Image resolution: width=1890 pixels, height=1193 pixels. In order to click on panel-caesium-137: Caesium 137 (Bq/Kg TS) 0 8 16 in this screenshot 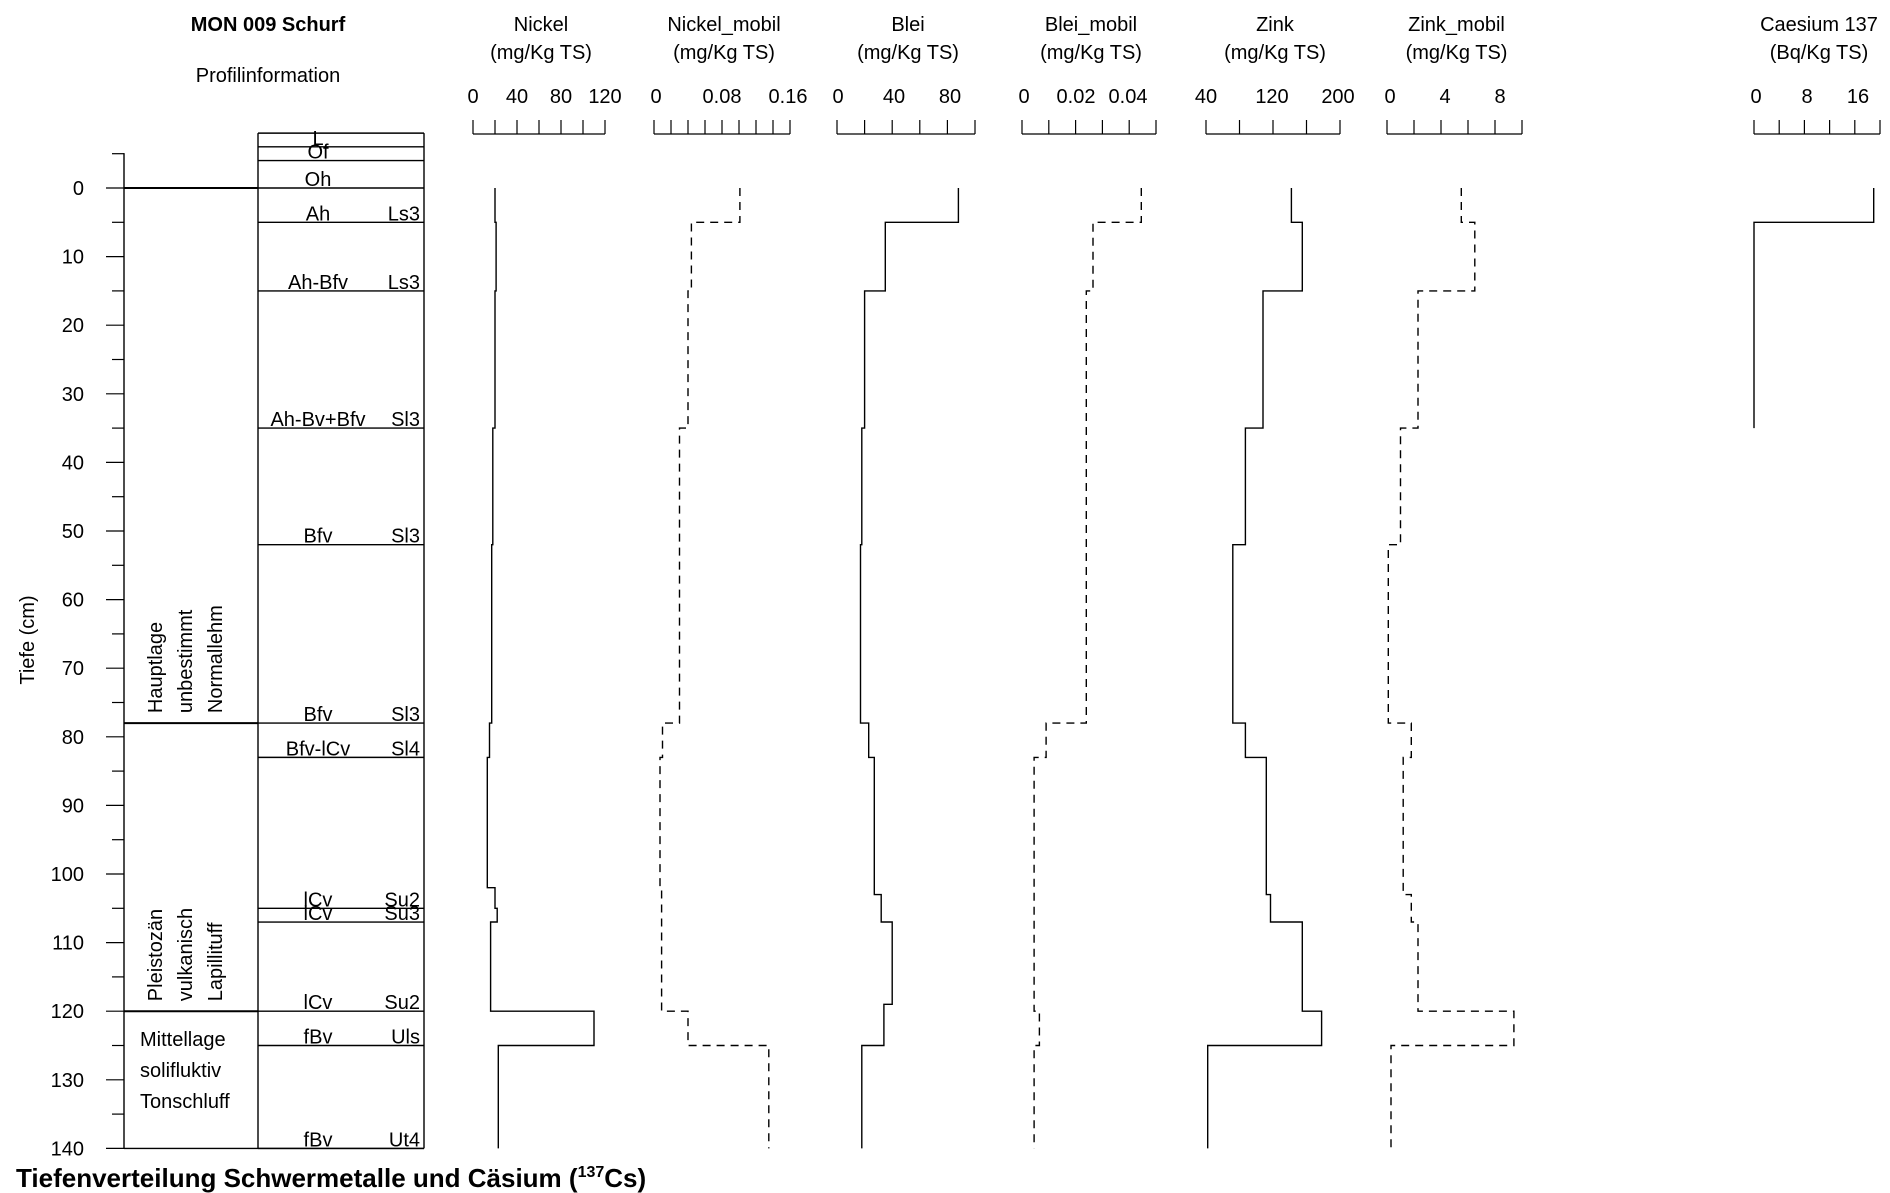, I will do `click(1815, 221)`.